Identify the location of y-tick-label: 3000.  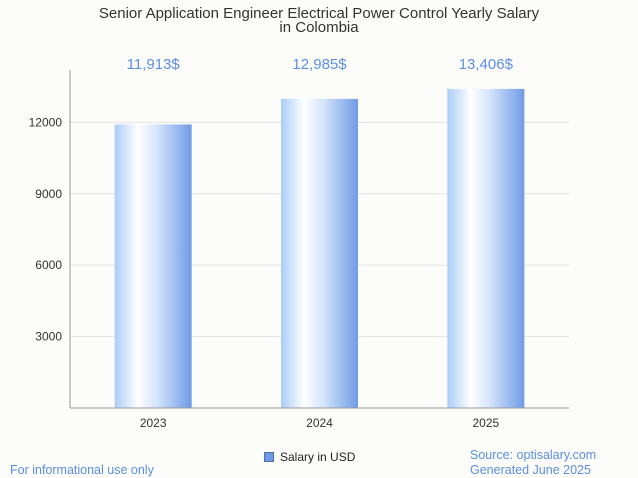
(48, 337).